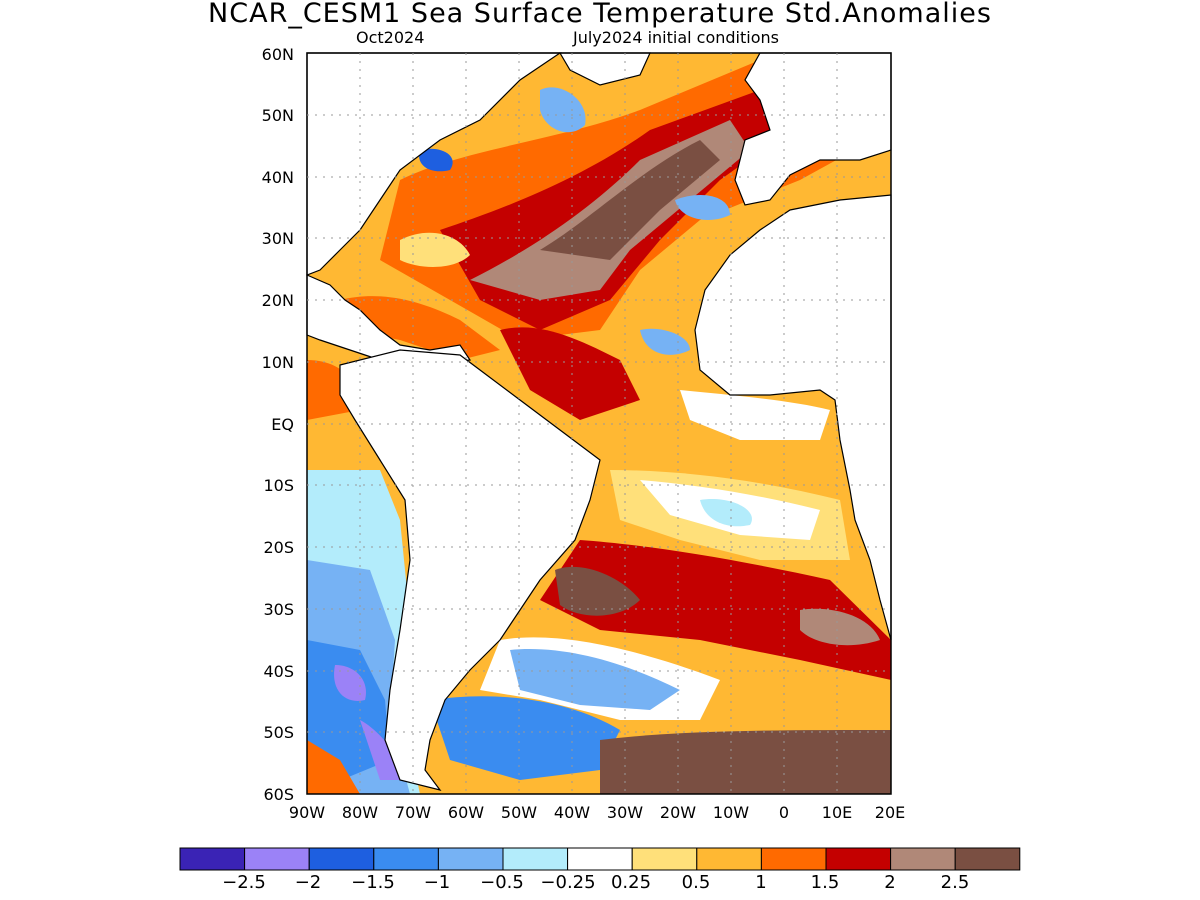 Image resolution: width=1200 pixels, height=900 pixels. What do you see at coordinates (278, 732) in the screenshot?
I see `lat-label: 50S` at bounding box center [278, 732].